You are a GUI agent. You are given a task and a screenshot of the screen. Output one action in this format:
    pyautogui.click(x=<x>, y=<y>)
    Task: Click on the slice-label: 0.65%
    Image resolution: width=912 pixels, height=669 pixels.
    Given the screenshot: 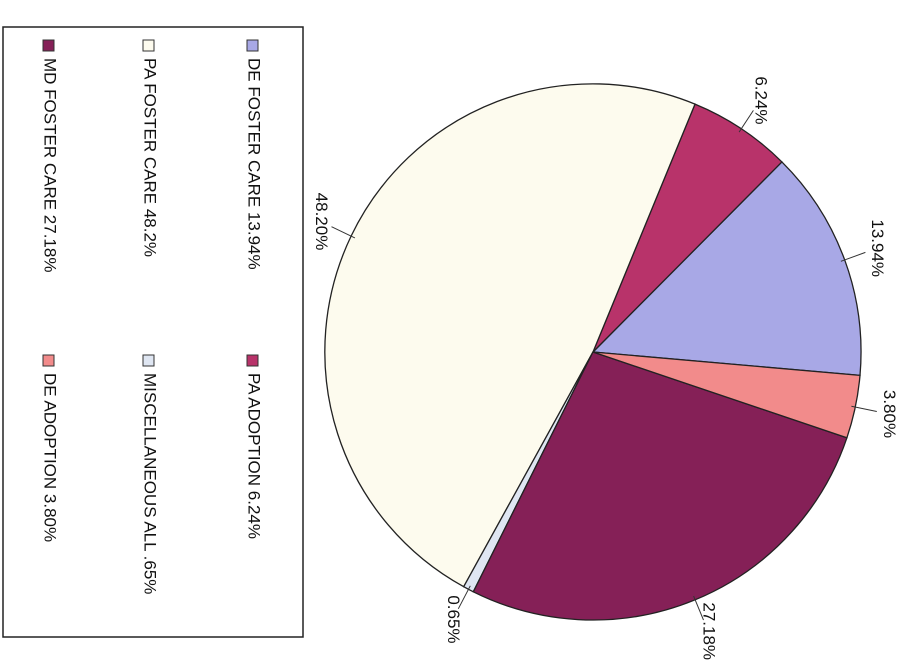 What is the action you would take?
    pyautogui.click(x=453, y=619)
    